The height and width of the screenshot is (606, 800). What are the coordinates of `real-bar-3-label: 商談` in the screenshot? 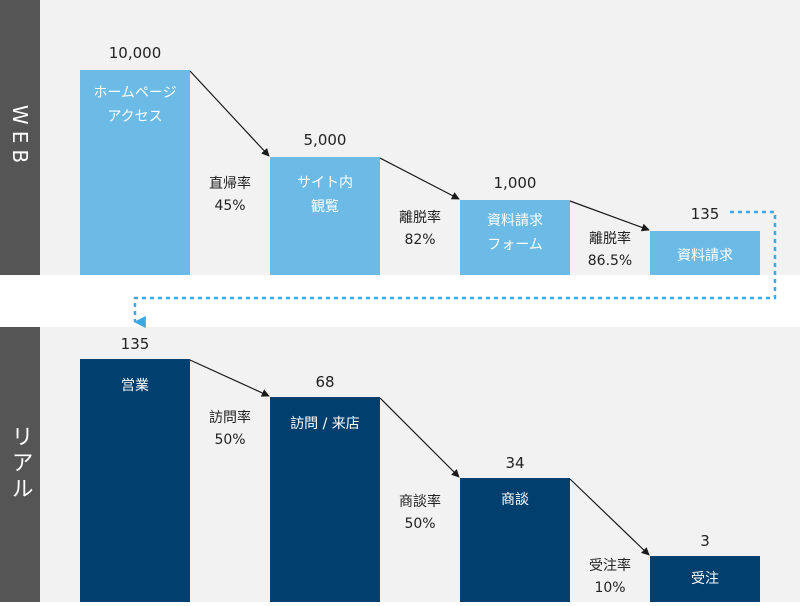 It's located at (515, 500).